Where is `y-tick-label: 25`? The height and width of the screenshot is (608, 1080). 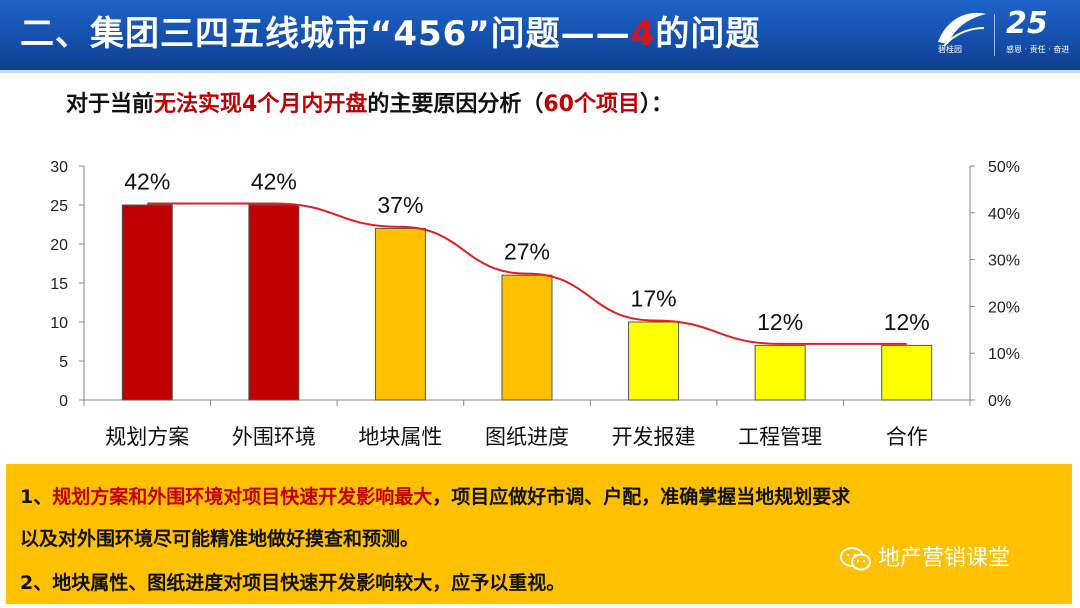 y-tick-label: 25 is located at coordinates (59, 206).